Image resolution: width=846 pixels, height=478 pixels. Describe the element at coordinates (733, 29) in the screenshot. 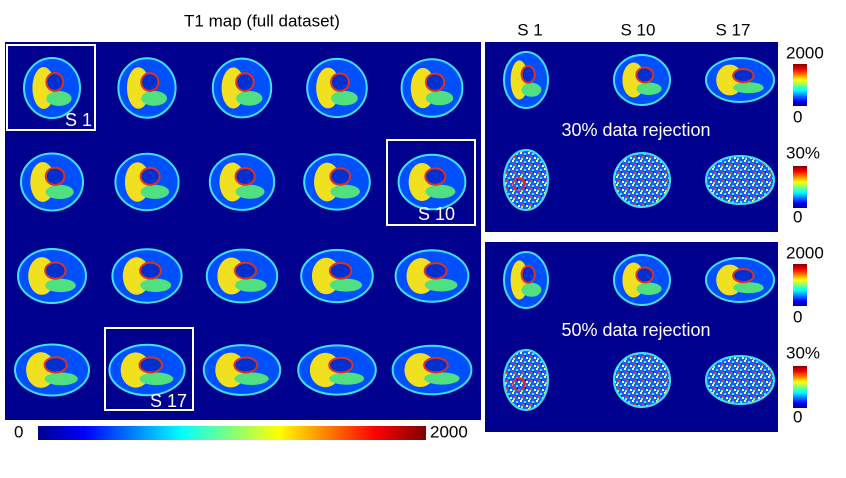

I see `column-label: S 17` at that location.